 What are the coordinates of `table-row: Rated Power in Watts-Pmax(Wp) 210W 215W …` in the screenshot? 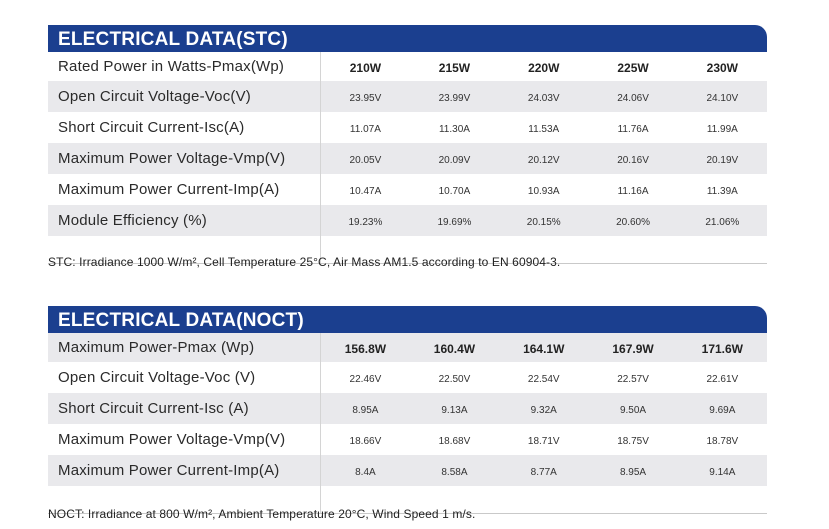 It's located at (407, 66).